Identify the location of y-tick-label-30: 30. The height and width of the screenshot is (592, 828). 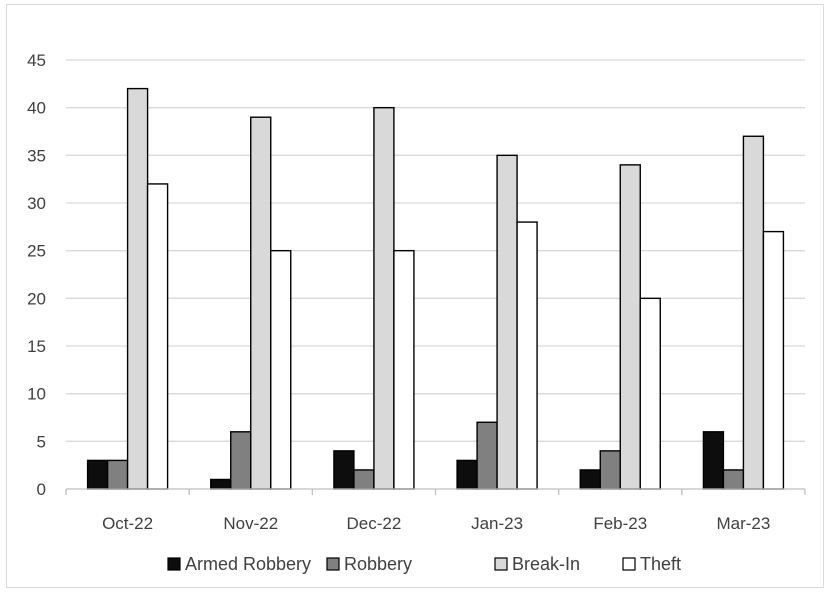
(36, 203).